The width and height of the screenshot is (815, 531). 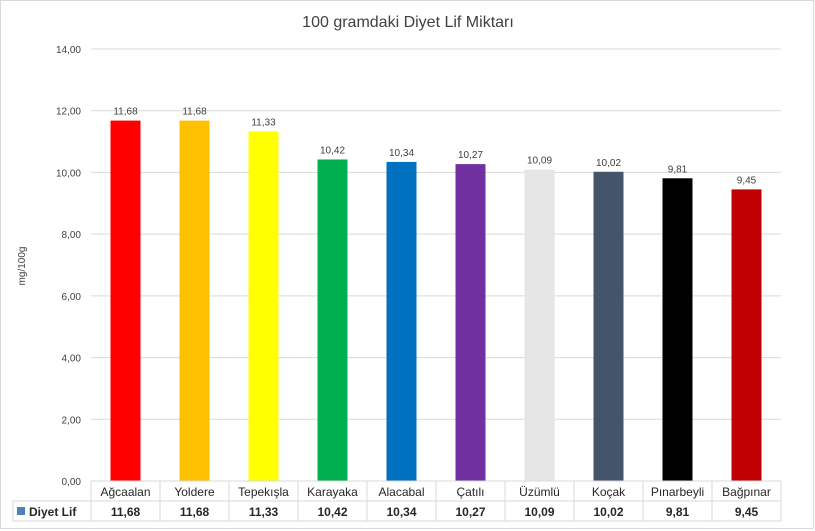 I want to click on y-tick-label: 4,00, so click(x=72, y=359).